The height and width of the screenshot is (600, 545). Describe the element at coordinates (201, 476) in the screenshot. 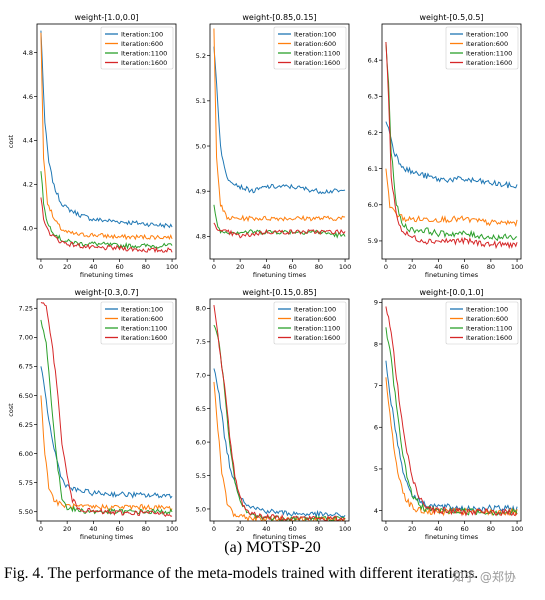

I see `y-tick-label: 5.5` at that location.